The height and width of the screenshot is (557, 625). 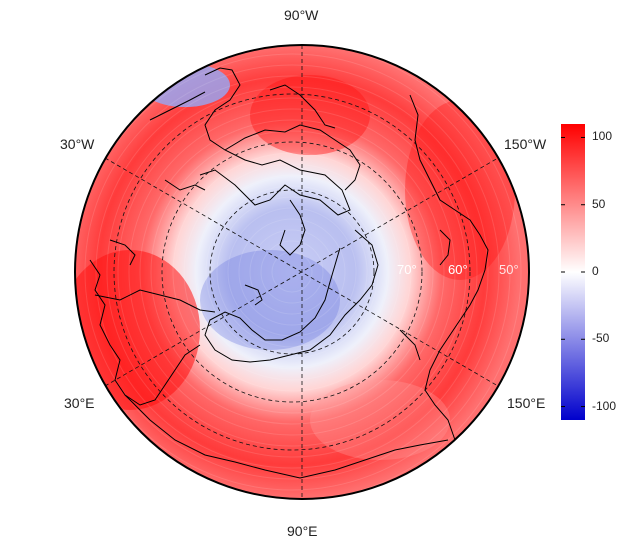 I want to click on lat-label-50: 50°, so click(x=509, y=269).